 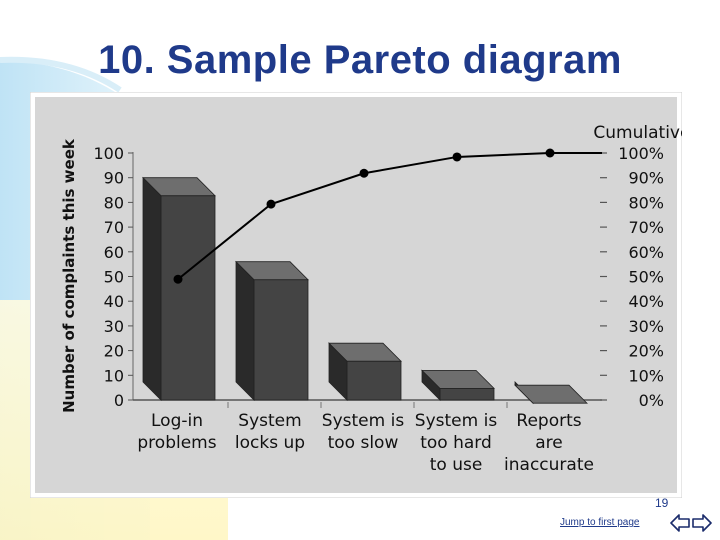 What do you see at coordinates (114, 351) in the screenshot?
I see `y-tick-label: 20` at bounding box center [114, 351].